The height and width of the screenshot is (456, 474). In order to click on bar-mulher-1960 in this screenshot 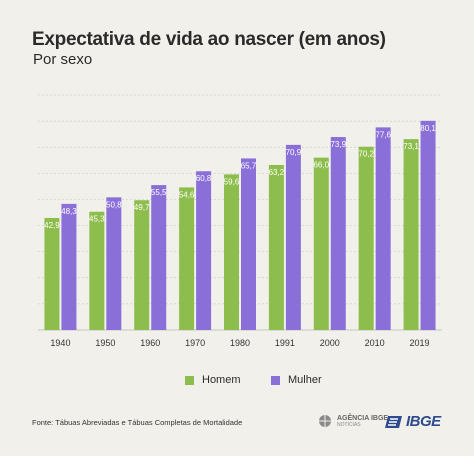, I will do `click(159, 257)`.